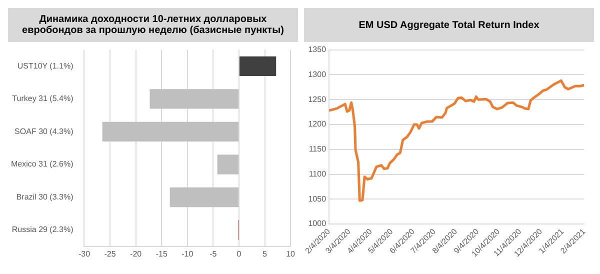 The image size is (600, 274). I want to click on x-tick-label: -25, so click(110, 253).